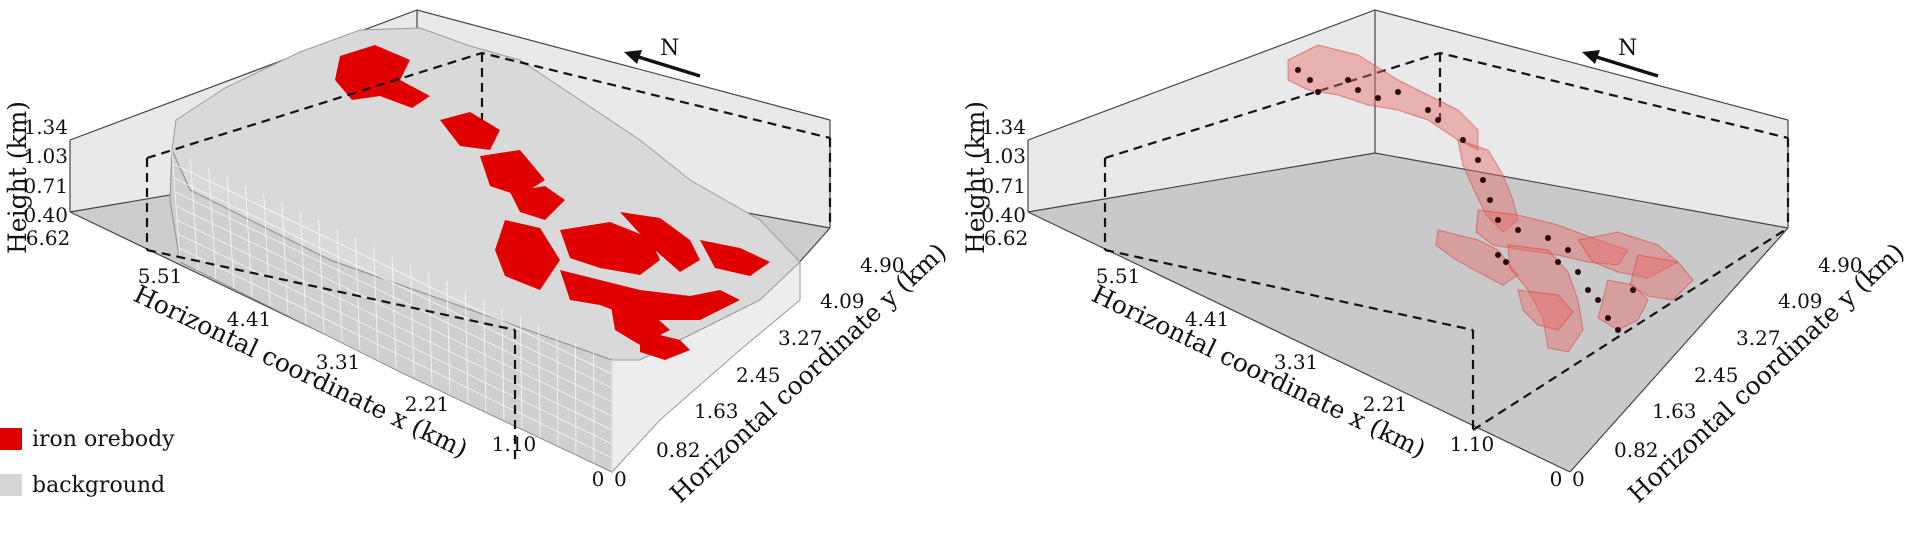 Image resolution: width=1920 pixels, height=552 pixels. I want to click on legend-label: background, so click(99, 485).